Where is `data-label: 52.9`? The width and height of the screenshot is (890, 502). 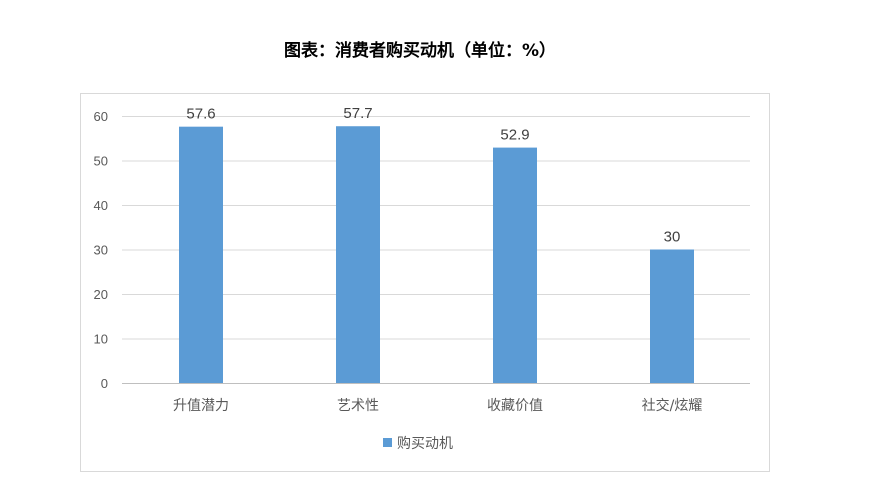 data-label: 52.9 is located at coordinates (514, 135).